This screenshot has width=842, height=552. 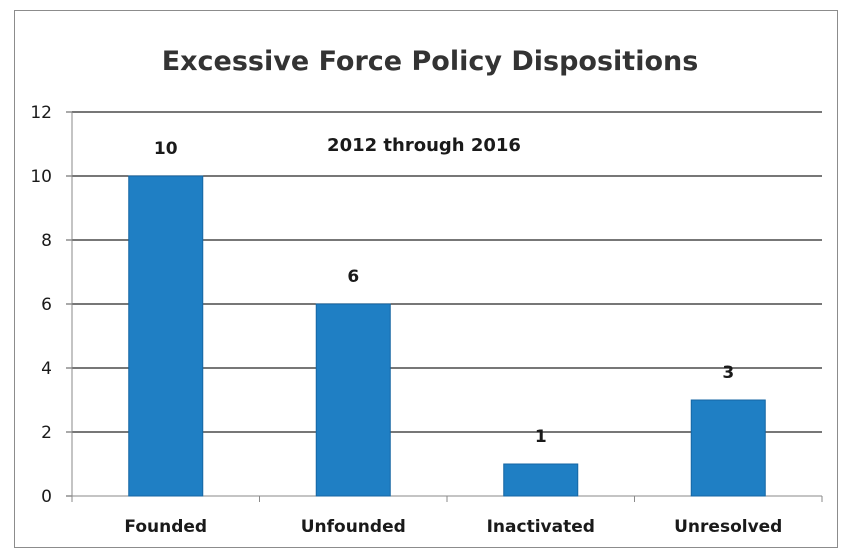 I want to click on y-tick-label: 10, so click(x=41, y=177).